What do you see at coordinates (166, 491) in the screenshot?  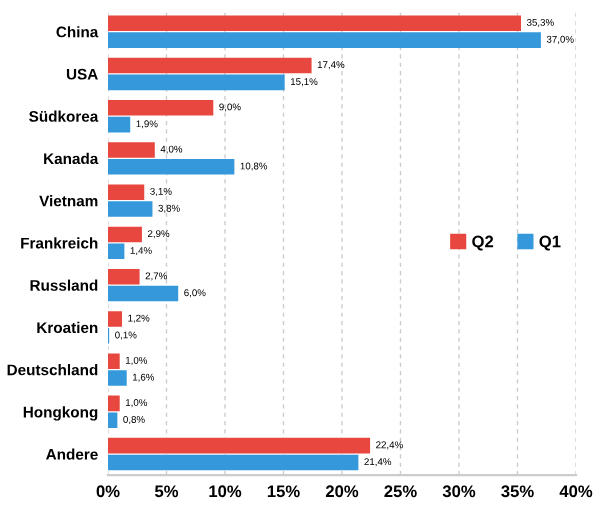 I see `x-tick-label: 5%` at bounding box center [166, 491].